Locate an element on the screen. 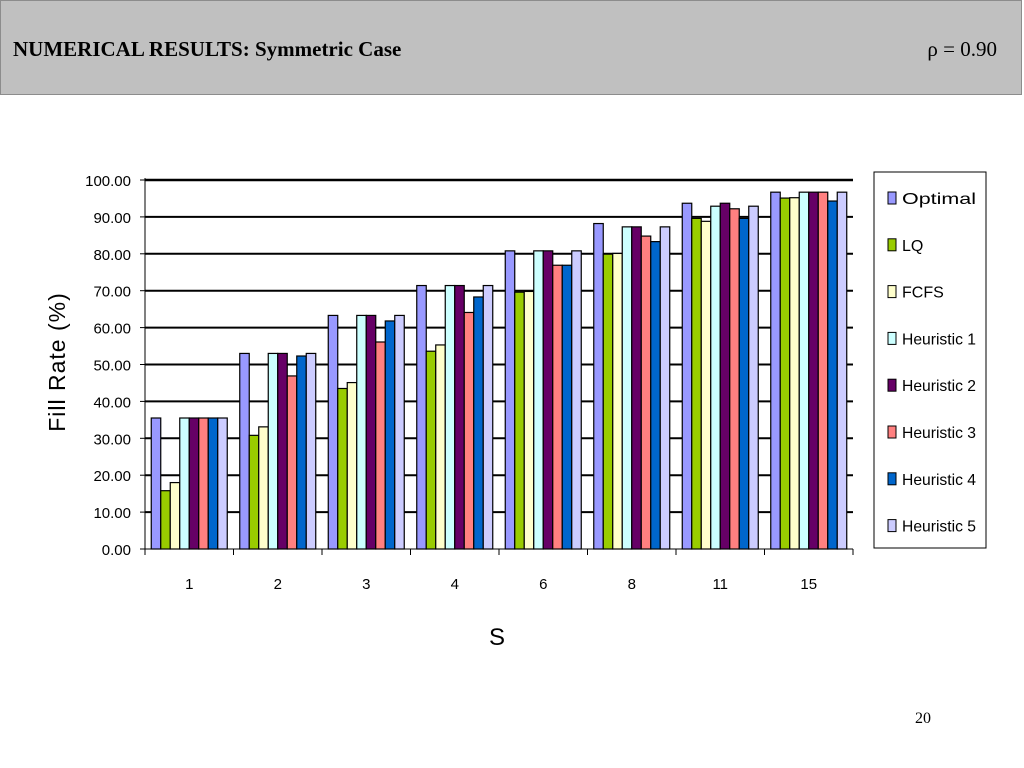 The width and height of the screenshot is (1024, 768). x-tick-label: 2 is located at coordinates (278, 584).